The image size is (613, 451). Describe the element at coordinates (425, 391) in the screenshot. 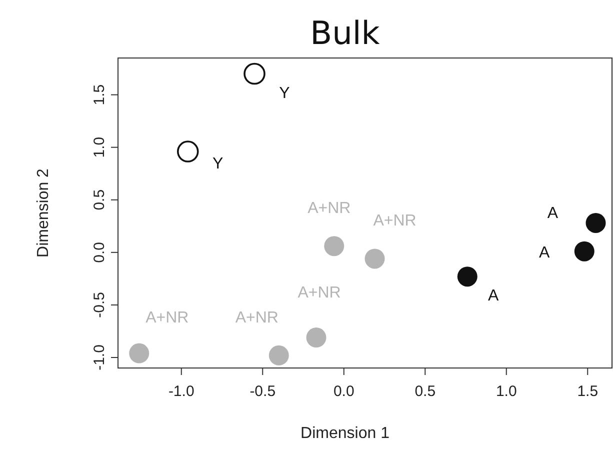

I see `x-tick-label: 0.5` at that location.